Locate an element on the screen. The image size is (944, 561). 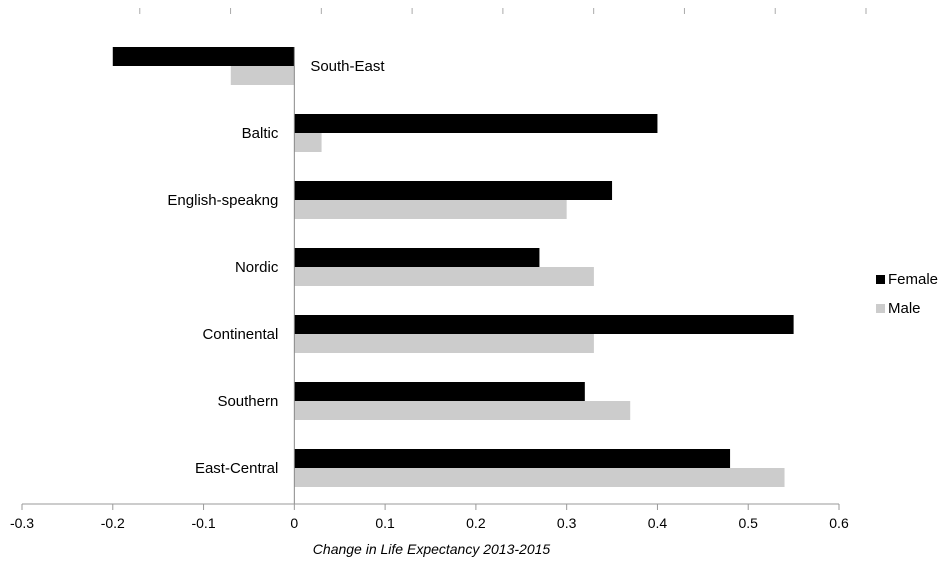
bar-male-nordic is located at coordinates (444, 276).